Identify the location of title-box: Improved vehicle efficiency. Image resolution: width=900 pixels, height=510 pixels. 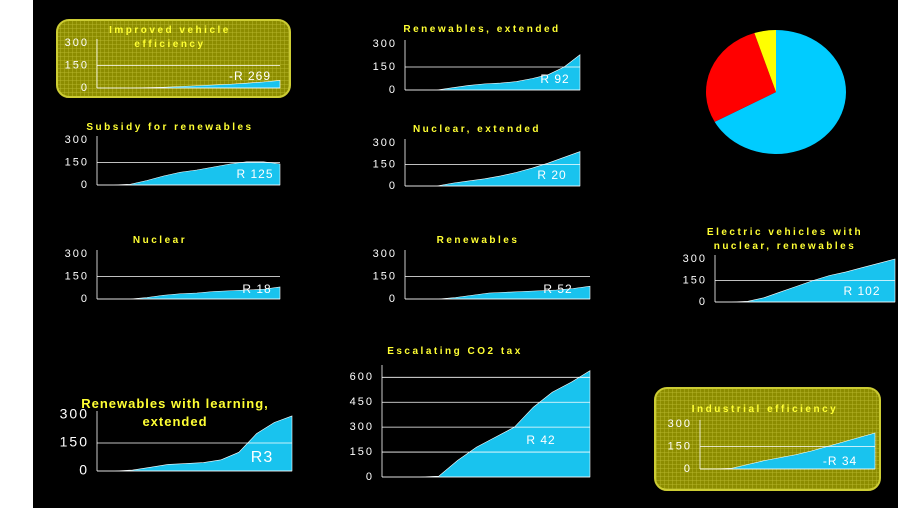
(170, 37).